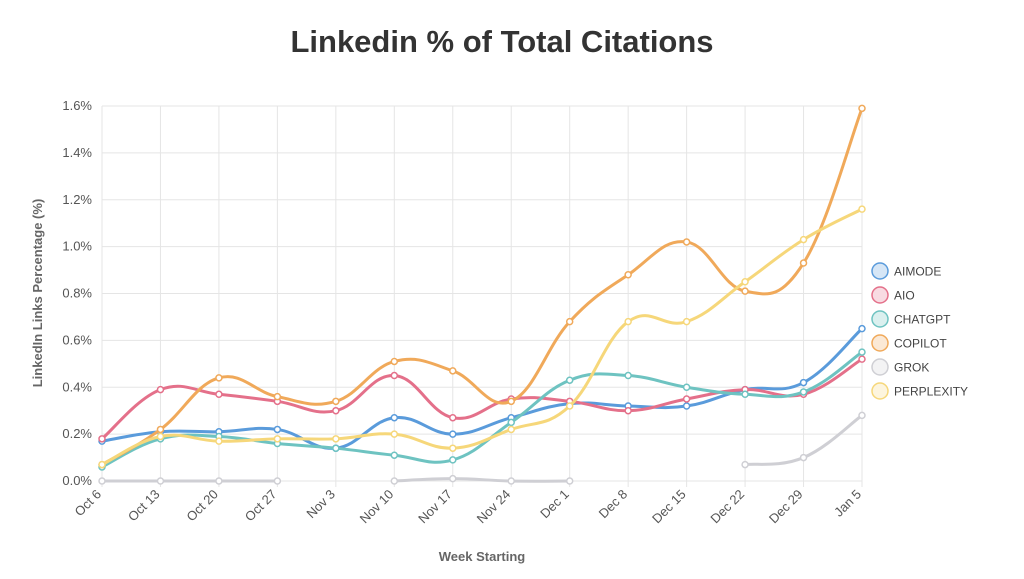  Describe the element at coordinates (77, 152) in the screenshot. I see `y-tick-label: 1.4%` at that location.